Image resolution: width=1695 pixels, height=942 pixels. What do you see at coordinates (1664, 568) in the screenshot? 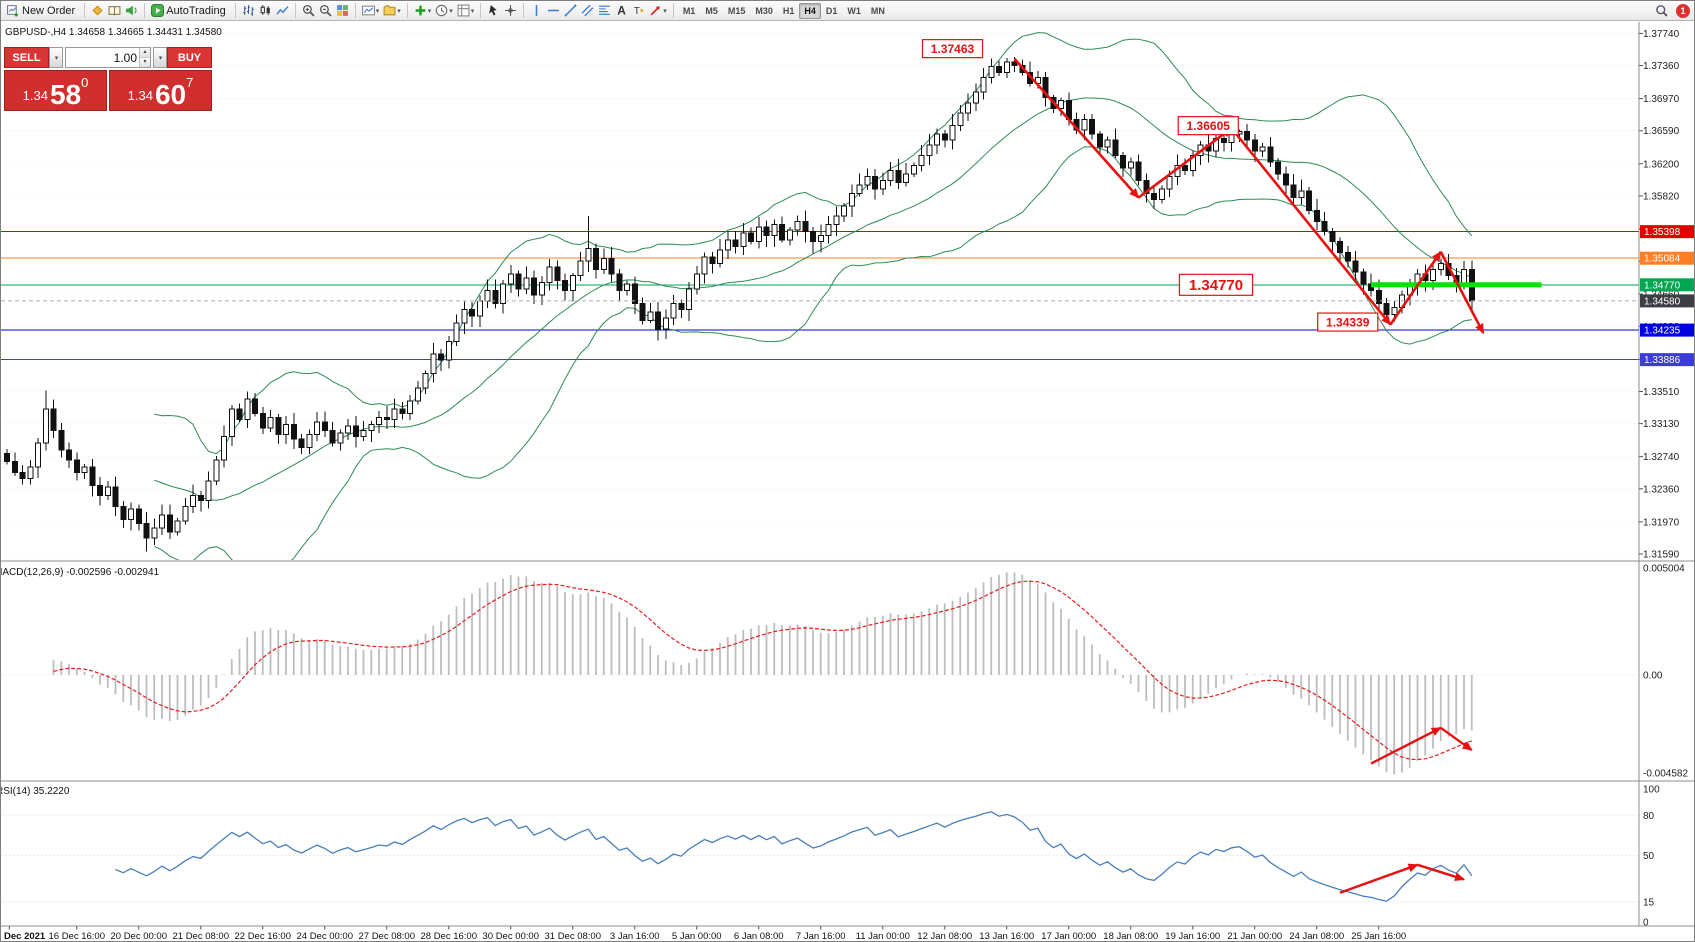
I see `svg-text: 0.005004` at bounding box center [1664, 568].